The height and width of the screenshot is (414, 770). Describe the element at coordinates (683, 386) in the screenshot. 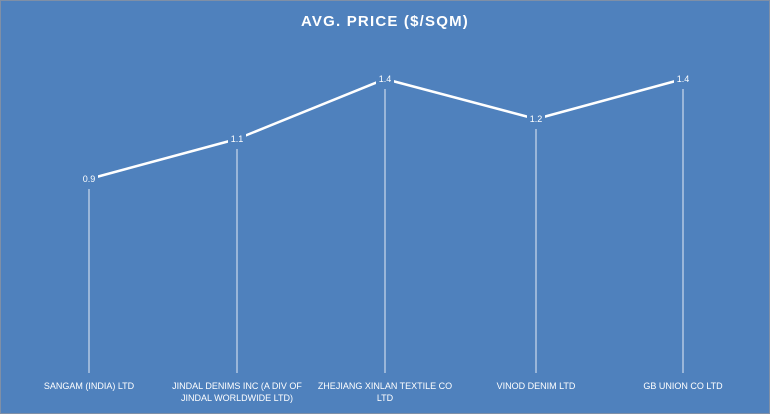

I see `category-label: GB UNION CO LTD` at that location.